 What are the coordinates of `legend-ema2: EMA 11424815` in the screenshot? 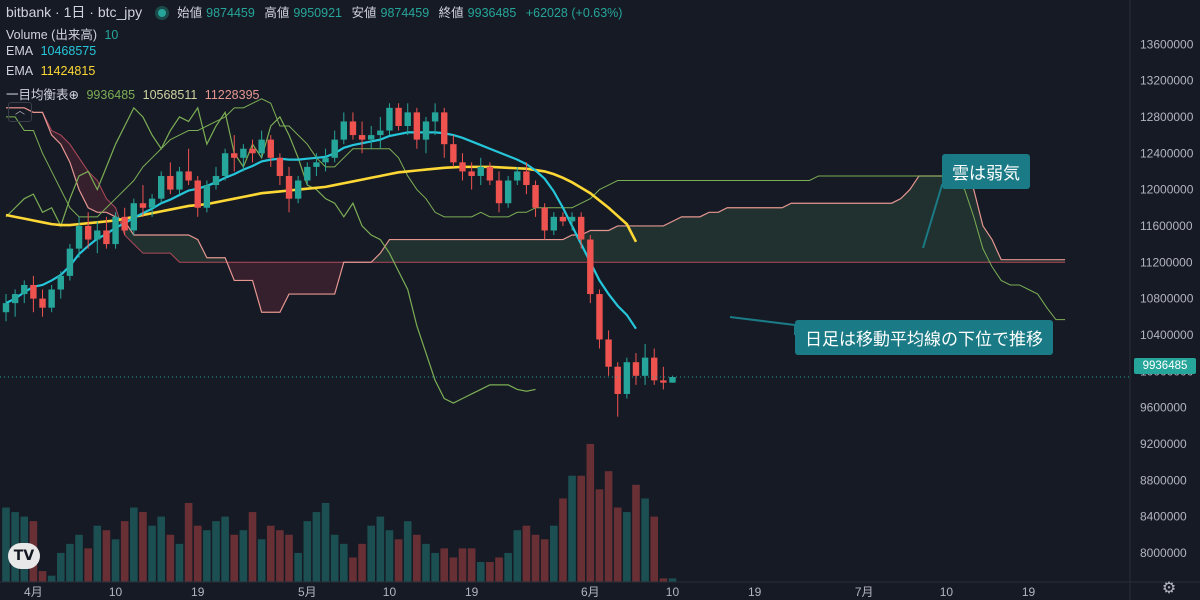 It's located at (52, 71).